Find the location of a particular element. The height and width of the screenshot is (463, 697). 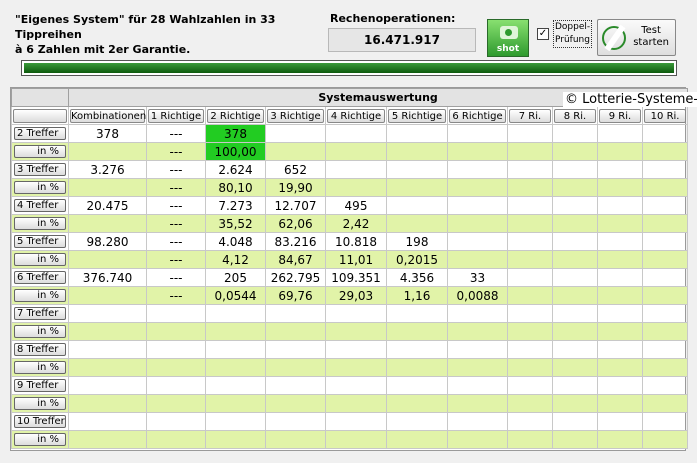

column-header: Kombinationen is located at coordinates (107, 115).